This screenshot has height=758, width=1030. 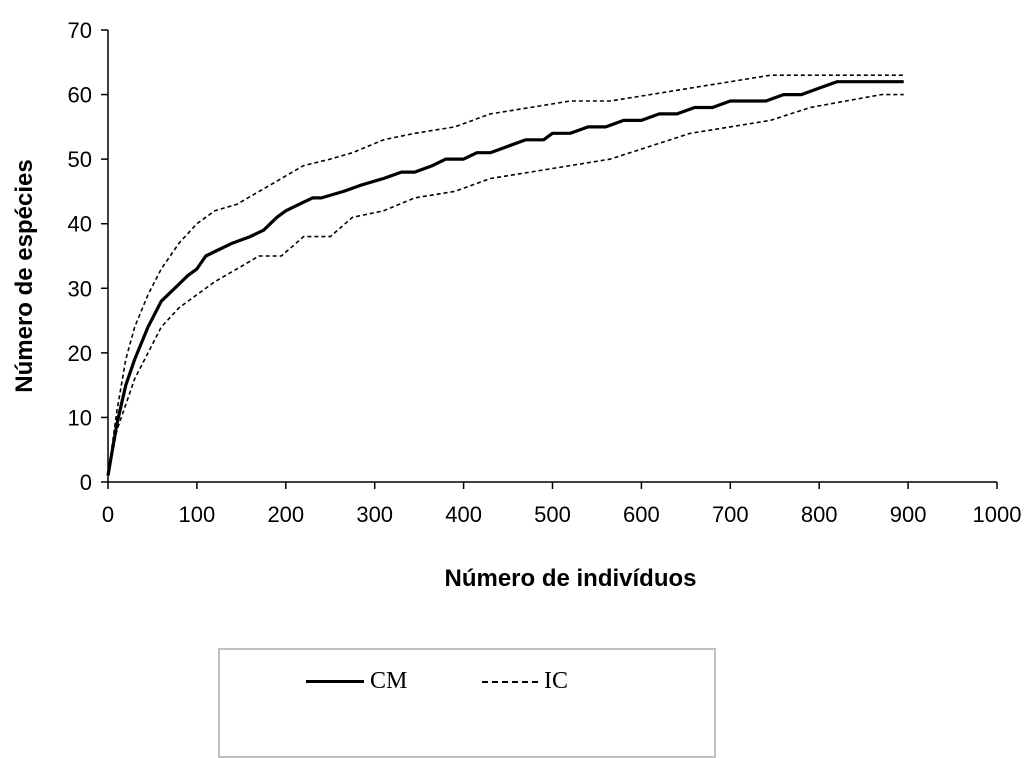 I want to click on y-tick-label: 70, so click(x=80, y=30).